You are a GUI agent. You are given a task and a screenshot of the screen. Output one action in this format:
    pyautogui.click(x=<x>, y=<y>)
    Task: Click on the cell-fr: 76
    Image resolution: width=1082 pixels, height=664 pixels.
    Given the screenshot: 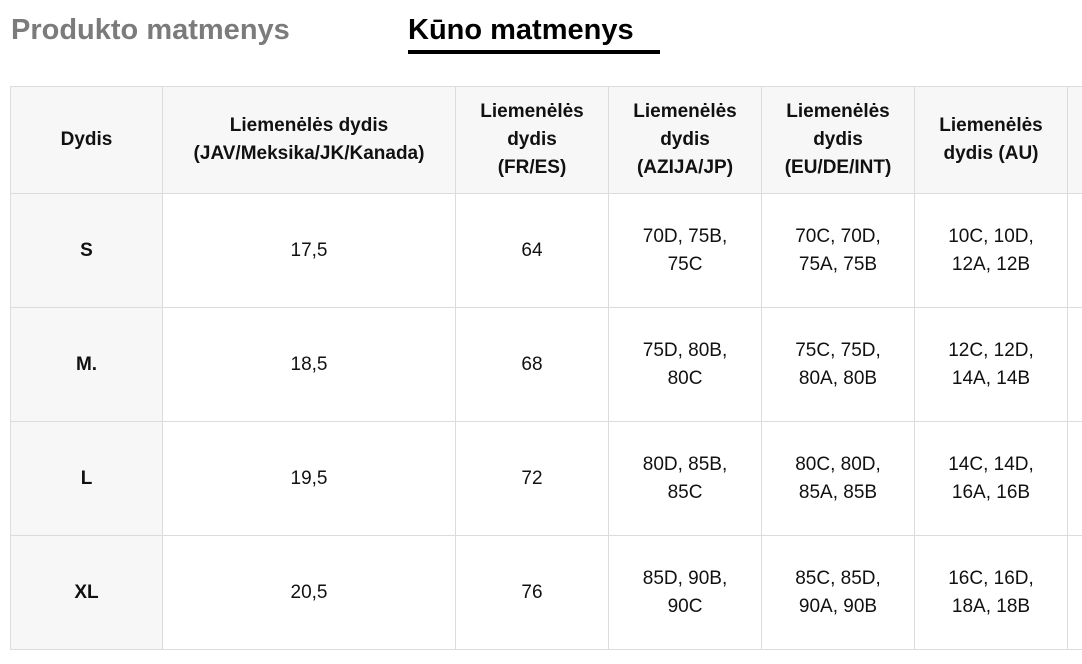 What is the action you would take?
    pyautogui.click(x=532, y=592)
    